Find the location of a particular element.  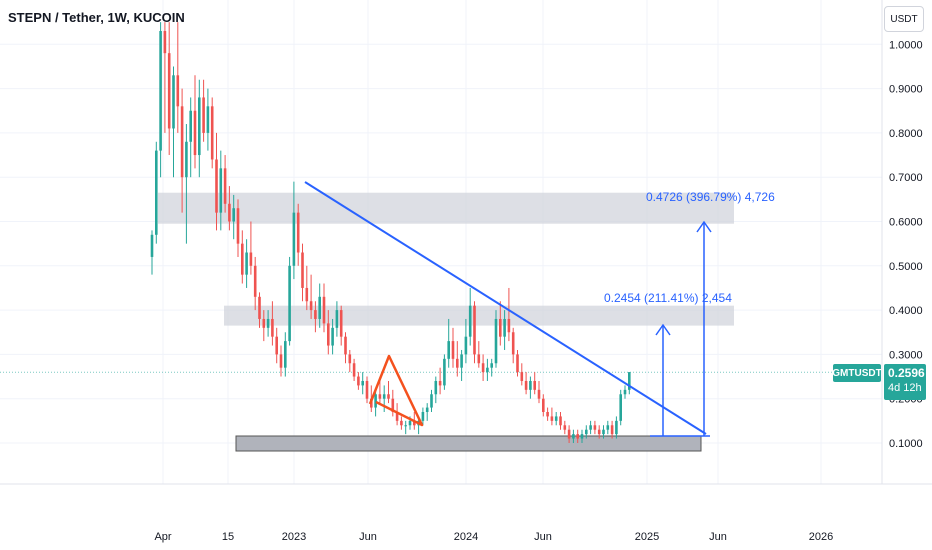

last-price: 0.2596 is located at coordinates (906, 373).